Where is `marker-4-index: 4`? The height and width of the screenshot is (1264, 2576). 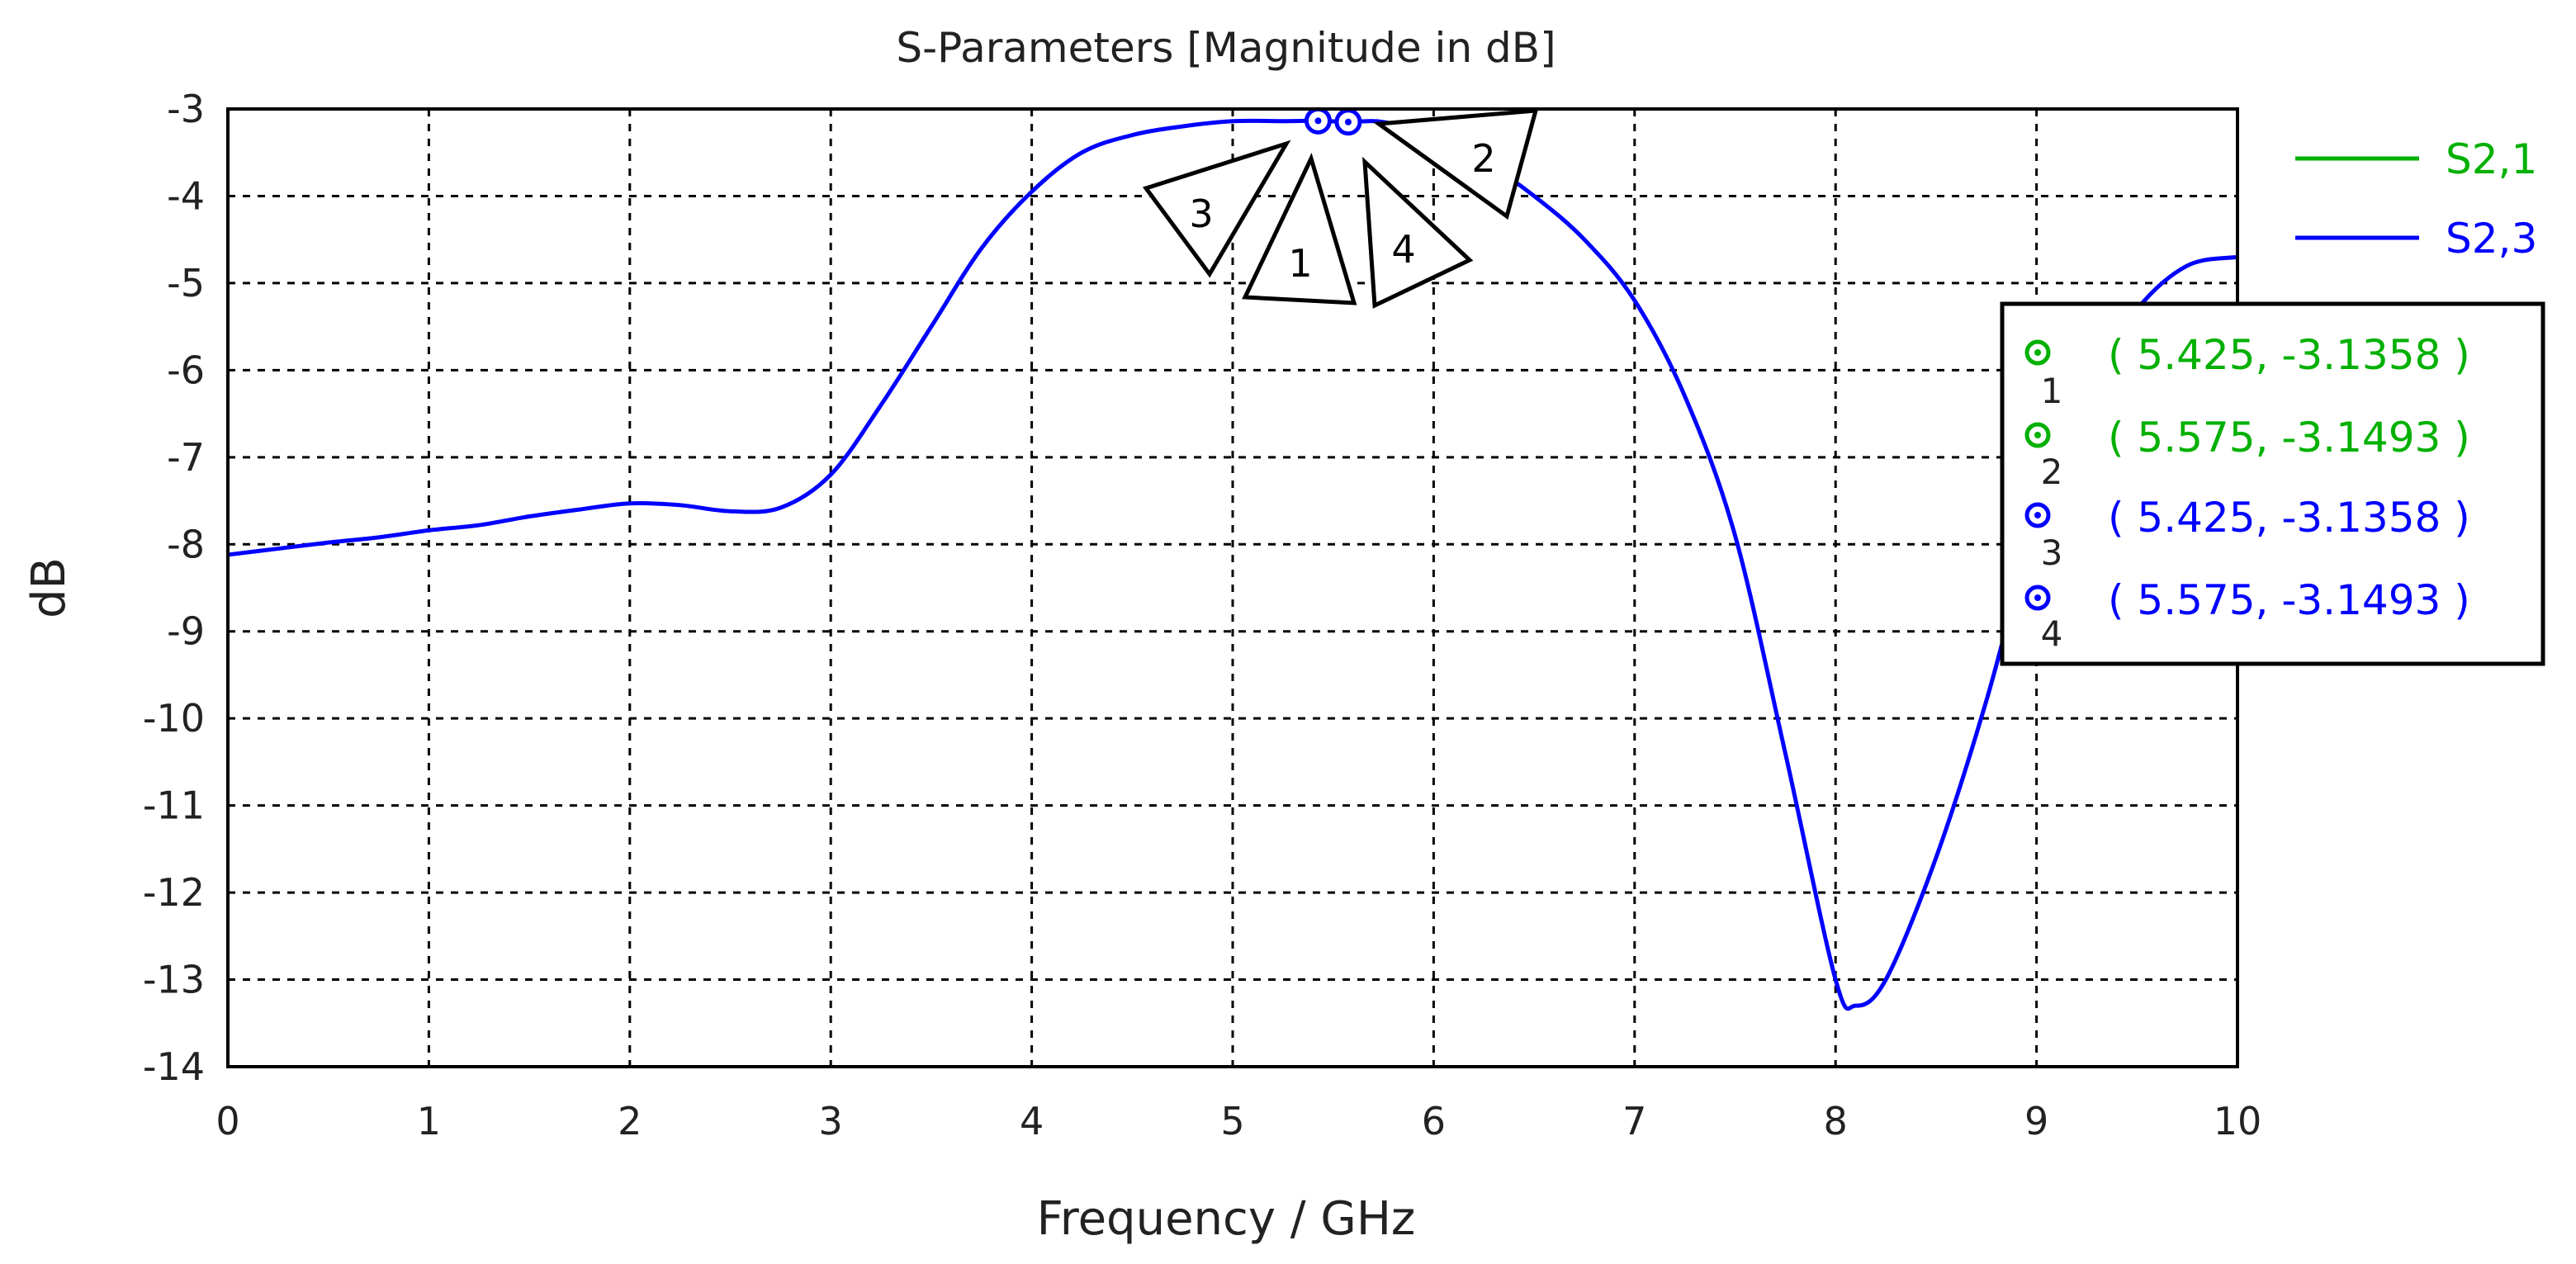 marker-4-index: 4 is located at coordinates (2052, 633).